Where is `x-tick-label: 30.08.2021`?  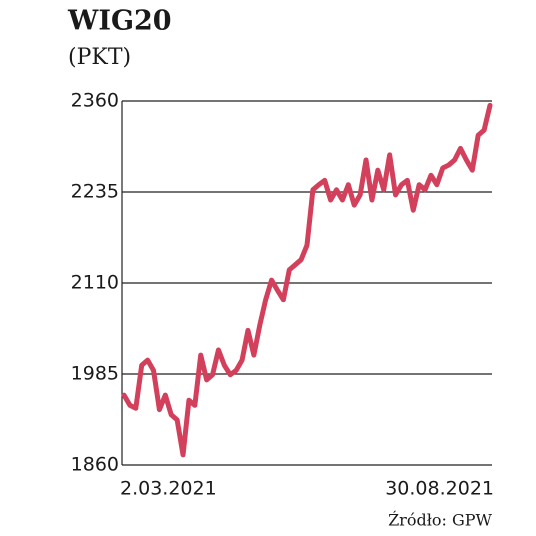
x-tick-label: 30.08.2021 is located at coordinates (439, 489).